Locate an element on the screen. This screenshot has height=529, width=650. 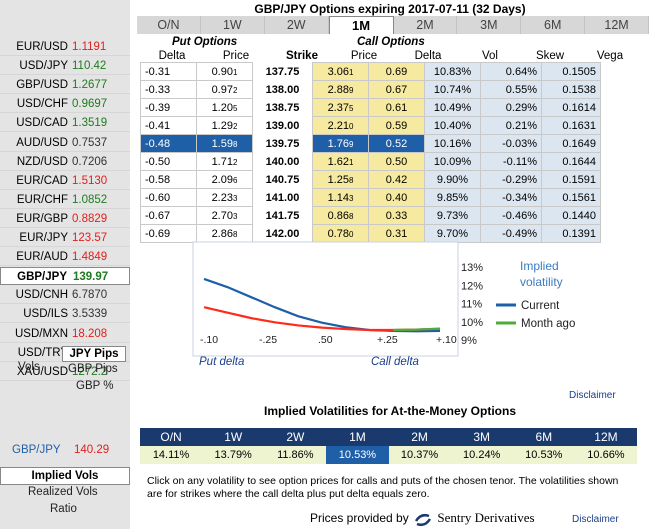
put-delta-cell: -0.50 is located at coordinates (168, 161).